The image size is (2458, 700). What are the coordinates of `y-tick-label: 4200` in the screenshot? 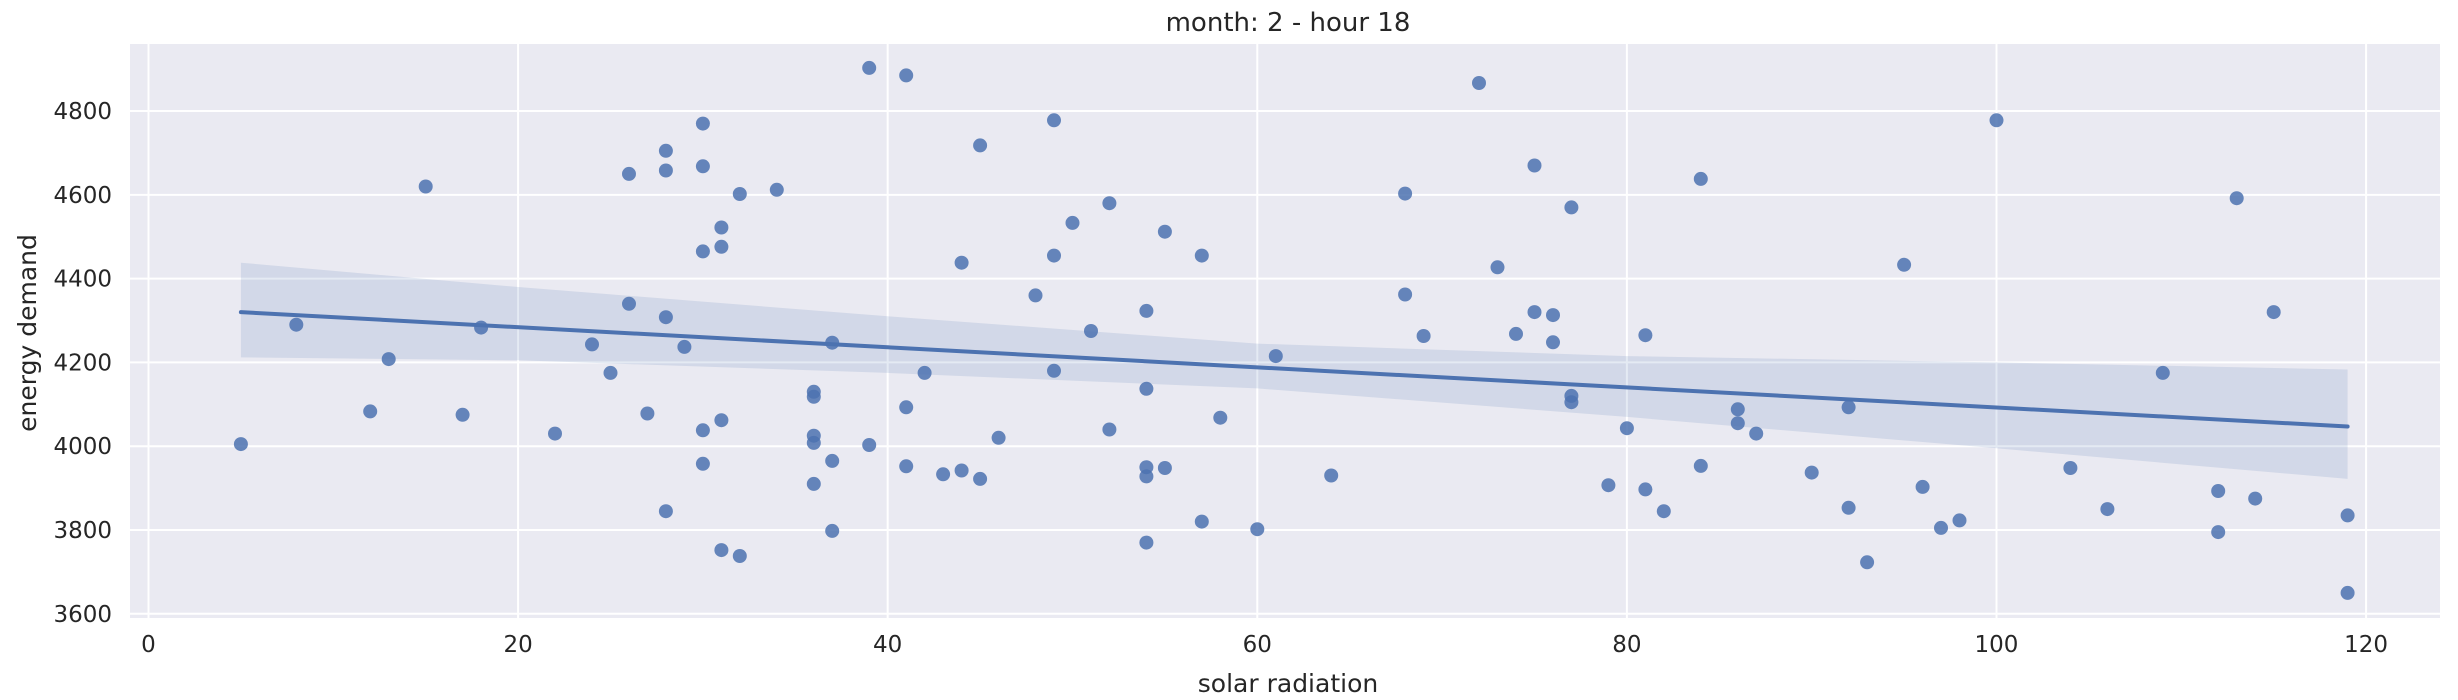 It's located at (82, 363).